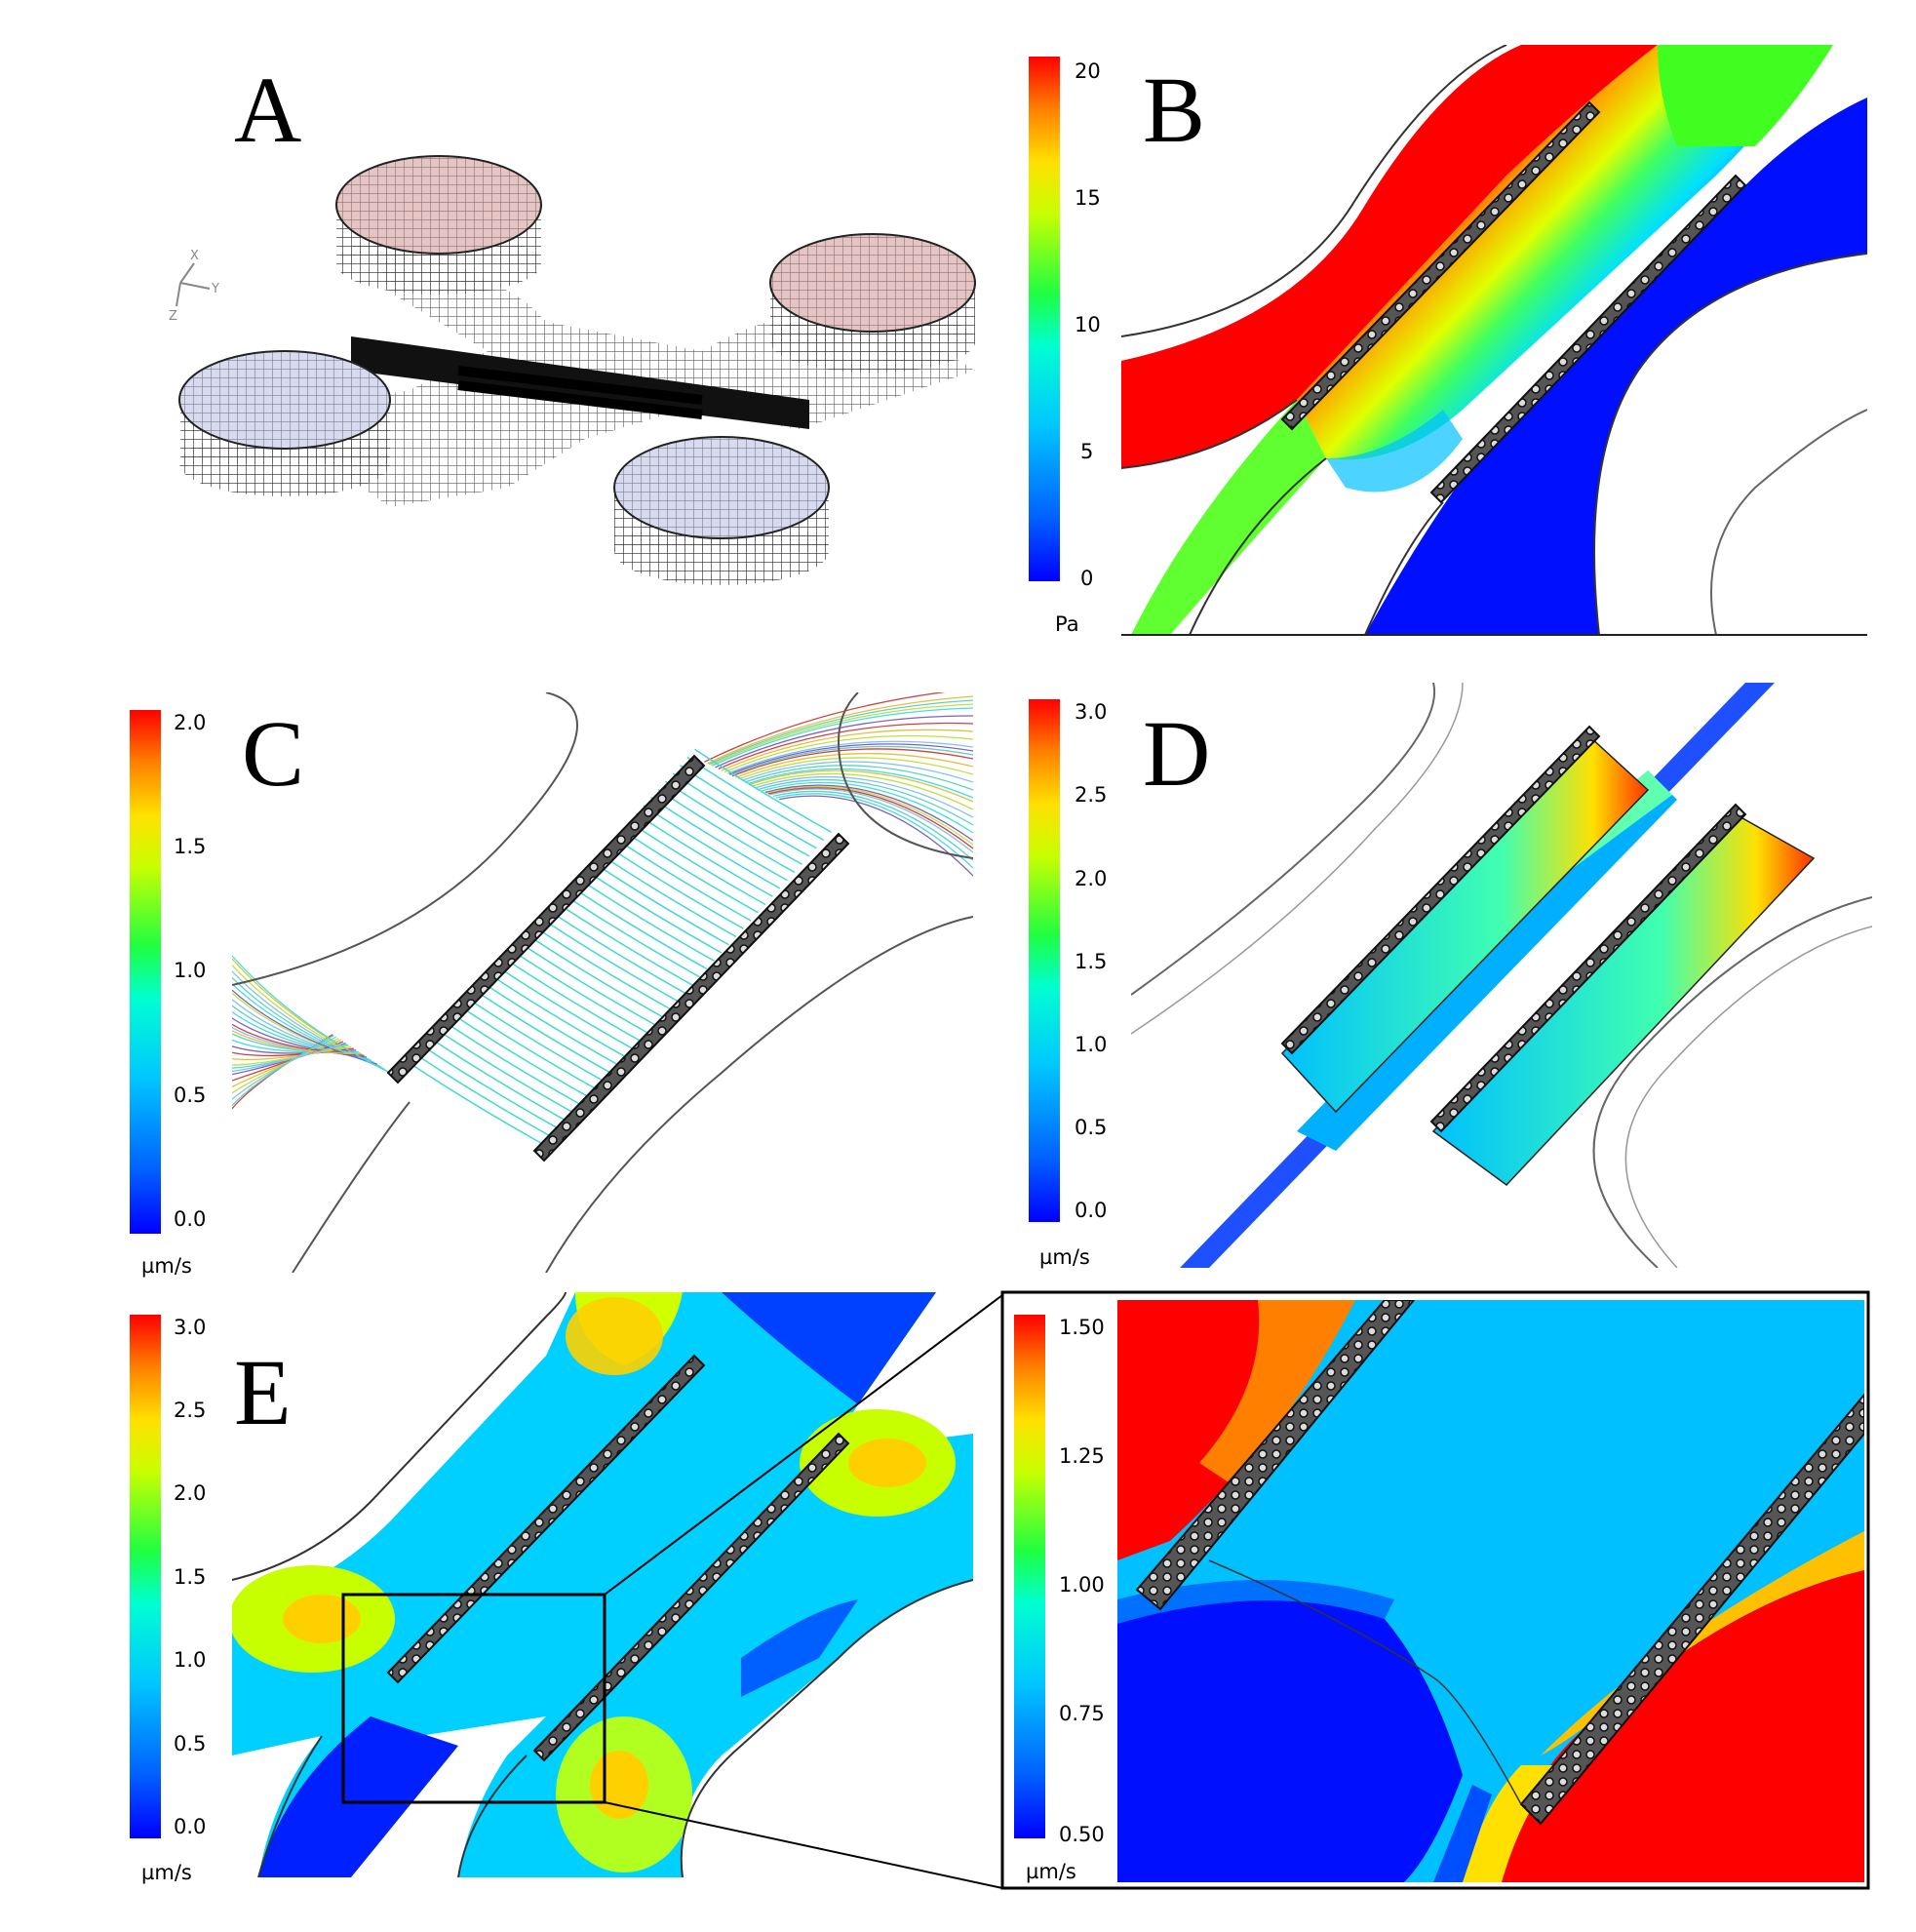  What do you see at coordinates (1088, 198) in the screenshot?
I see `colorbar-b-tick: 15` at bounding box center [1088, 198].